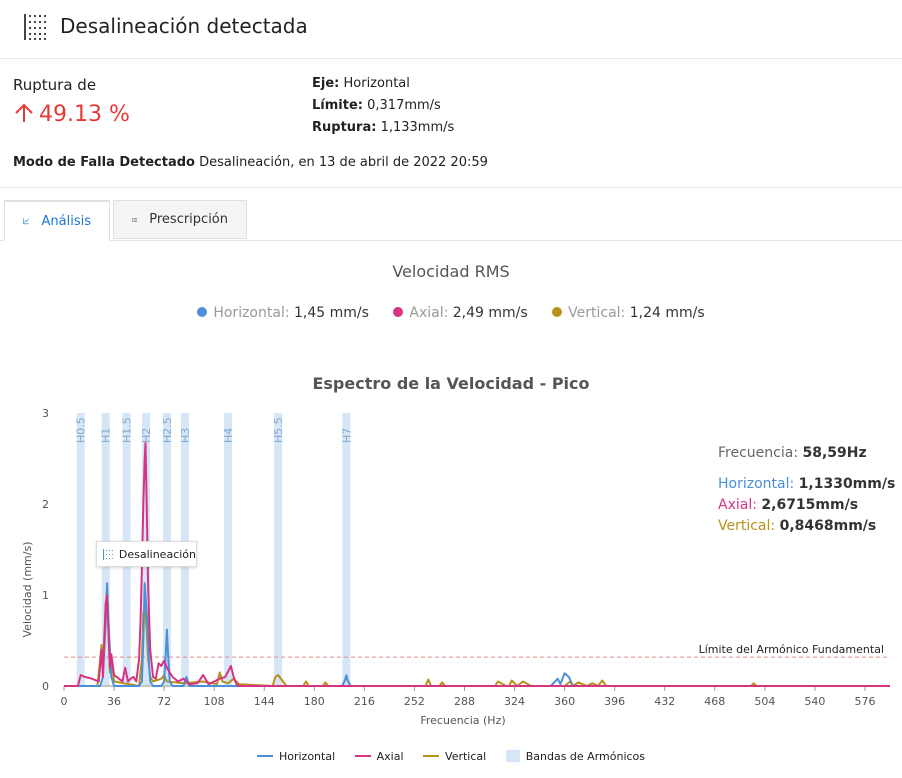  What do you see at coordinates (228, 435) in the screenshot?
I see `harmonic-band-label: H4` at bounding box center [228, 435].